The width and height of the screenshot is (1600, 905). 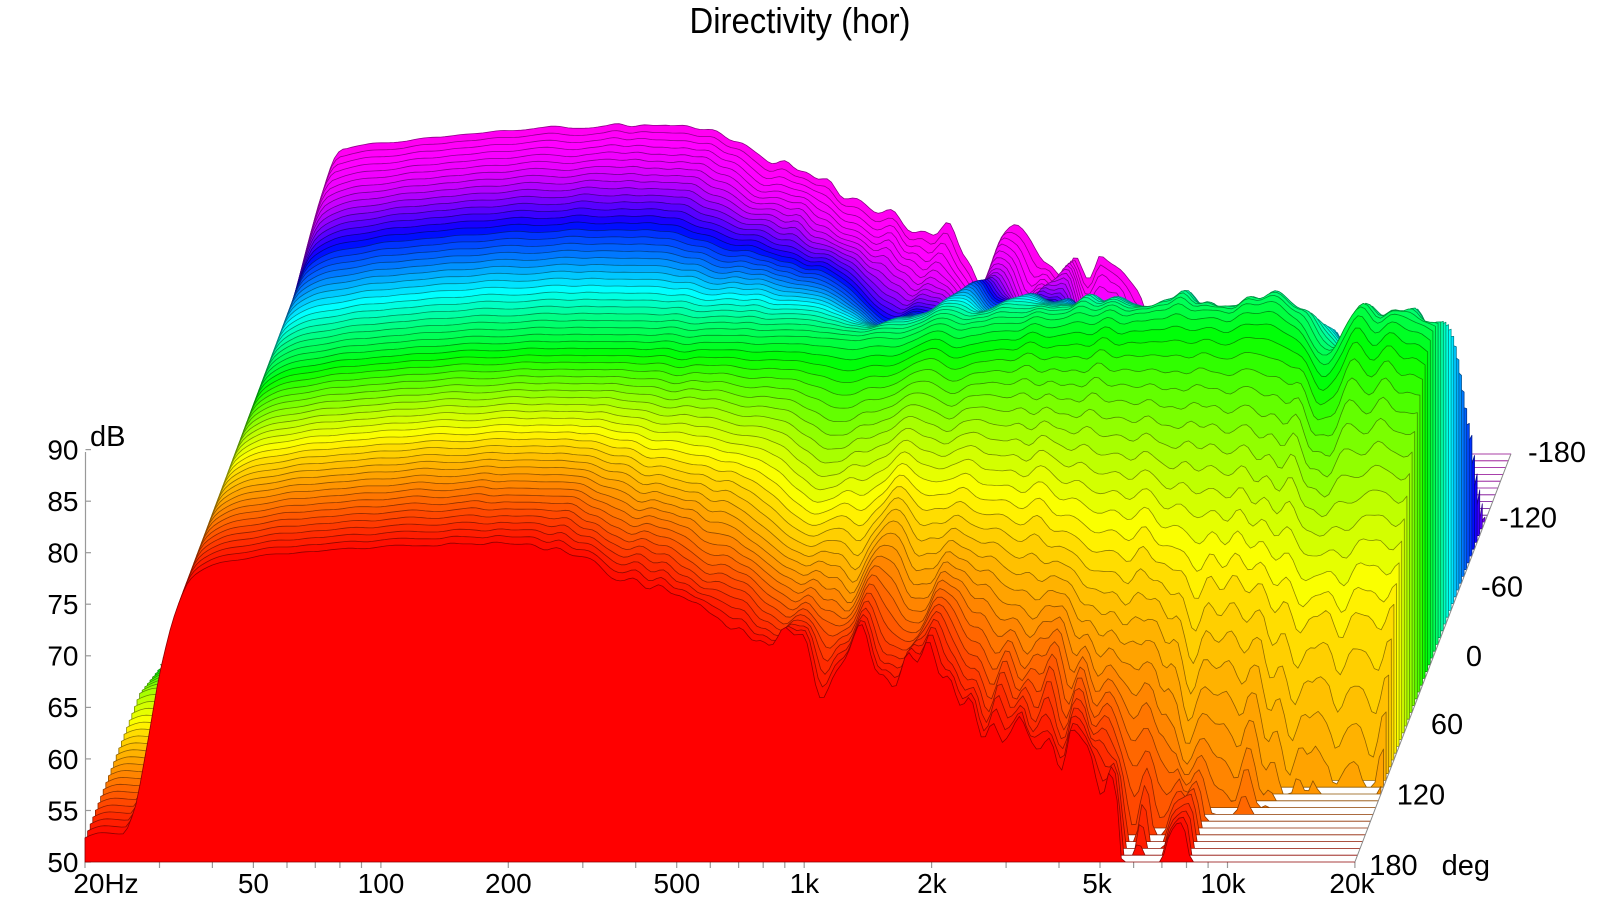 I want to click on svg-text: 5k, so click(x=1097, y=883).